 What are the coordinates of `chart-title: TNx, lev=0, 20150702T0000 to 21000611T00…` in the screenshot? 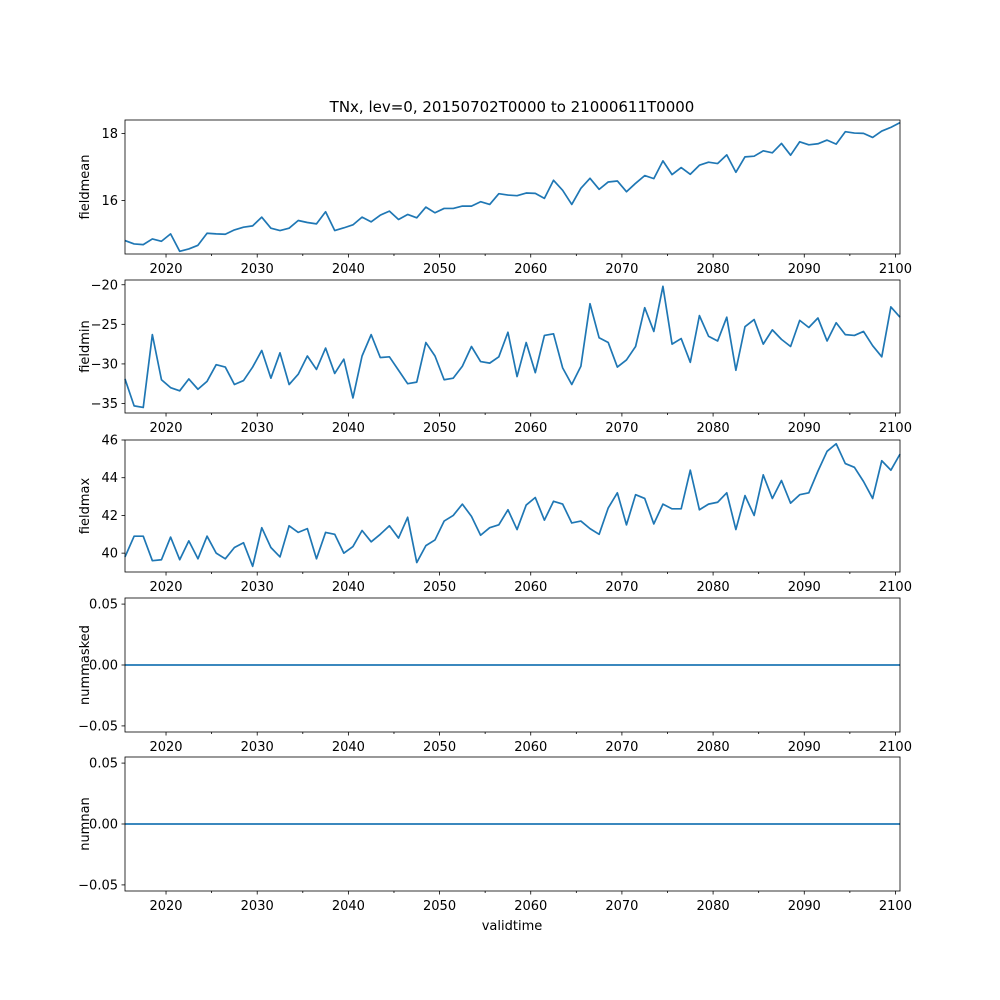 It's located at (512, 107).